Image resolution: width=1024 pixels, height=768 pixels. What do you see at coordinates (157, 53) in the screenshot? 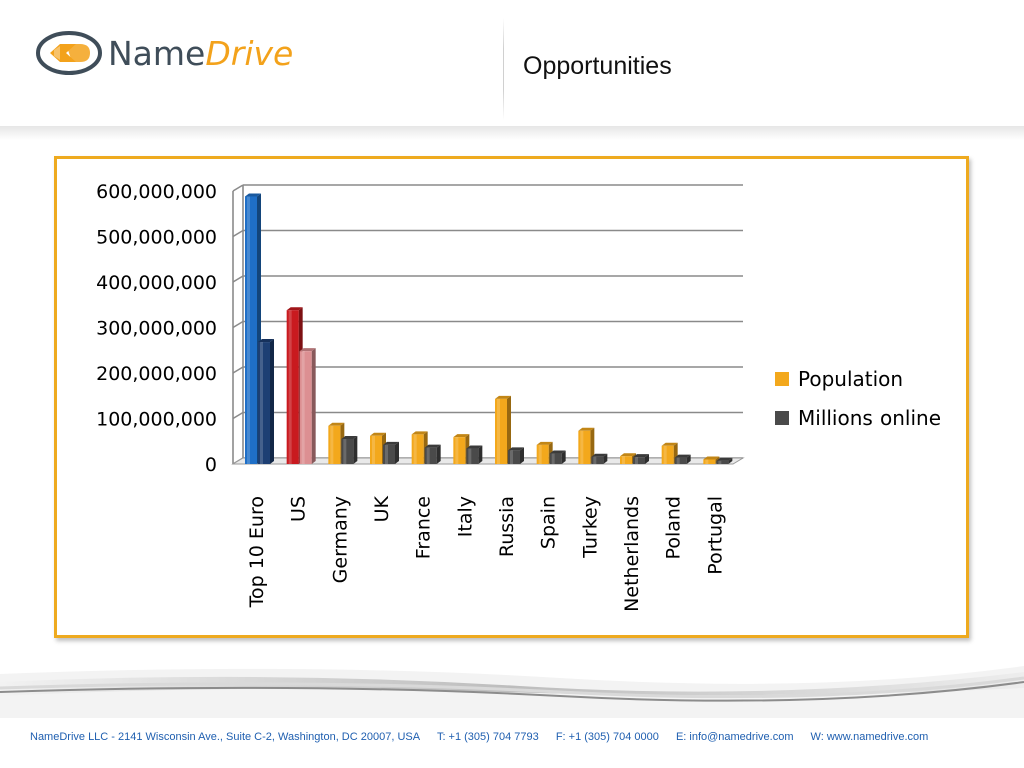
I see `logo-name-part1: Name` at bounding box center [157, 53].